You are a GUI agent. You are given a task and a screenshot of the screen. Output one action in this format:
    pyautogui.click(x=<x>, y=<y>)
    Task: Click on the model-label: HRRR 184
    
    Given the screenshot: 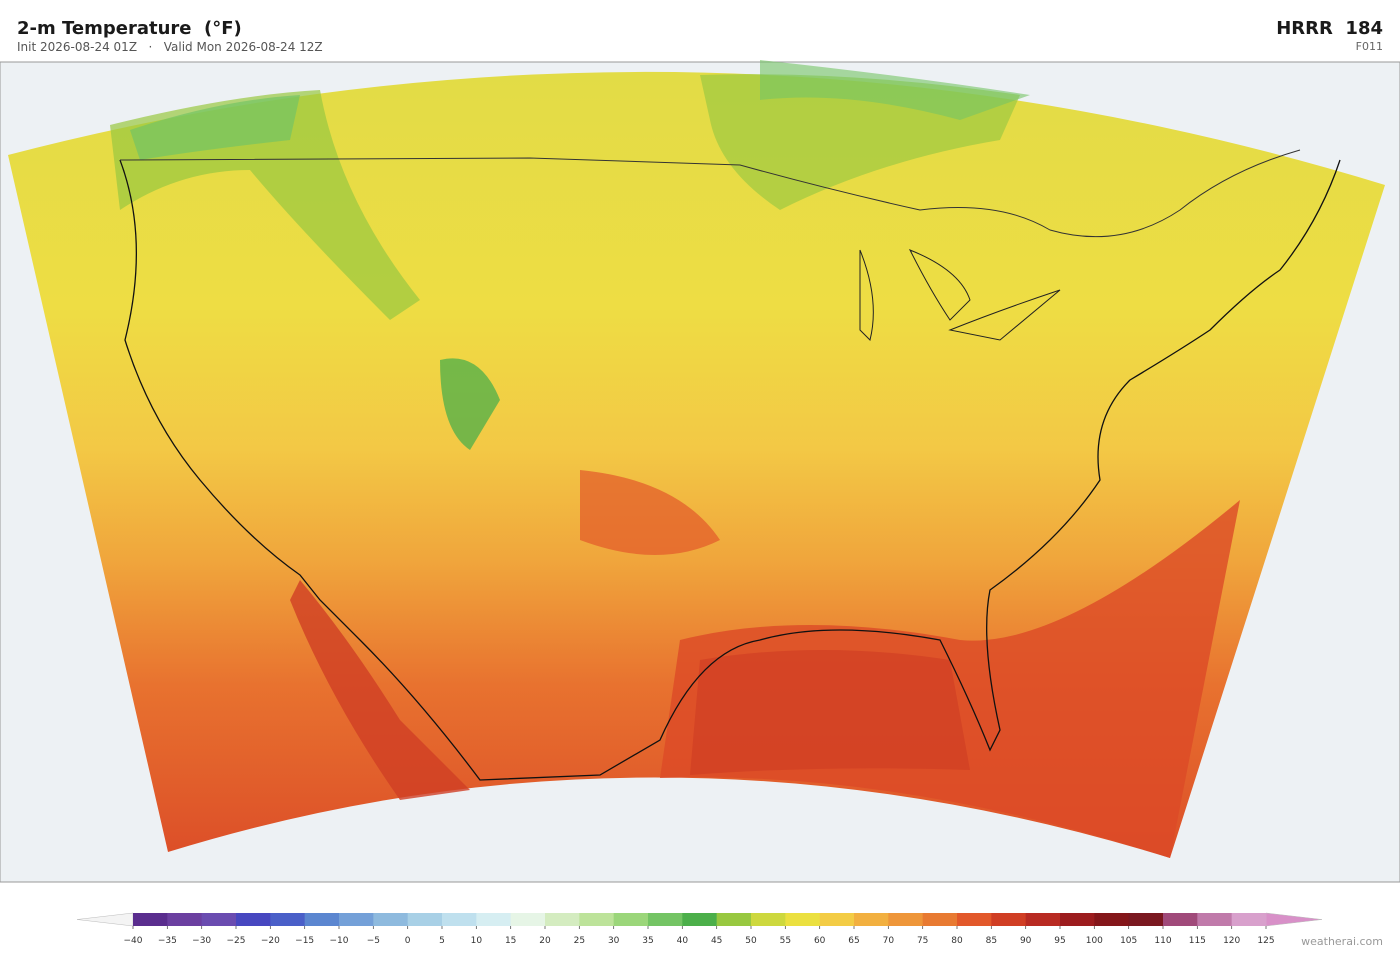 What is the action you would take?
    pyautogui.click(x=1329, y=28)
    